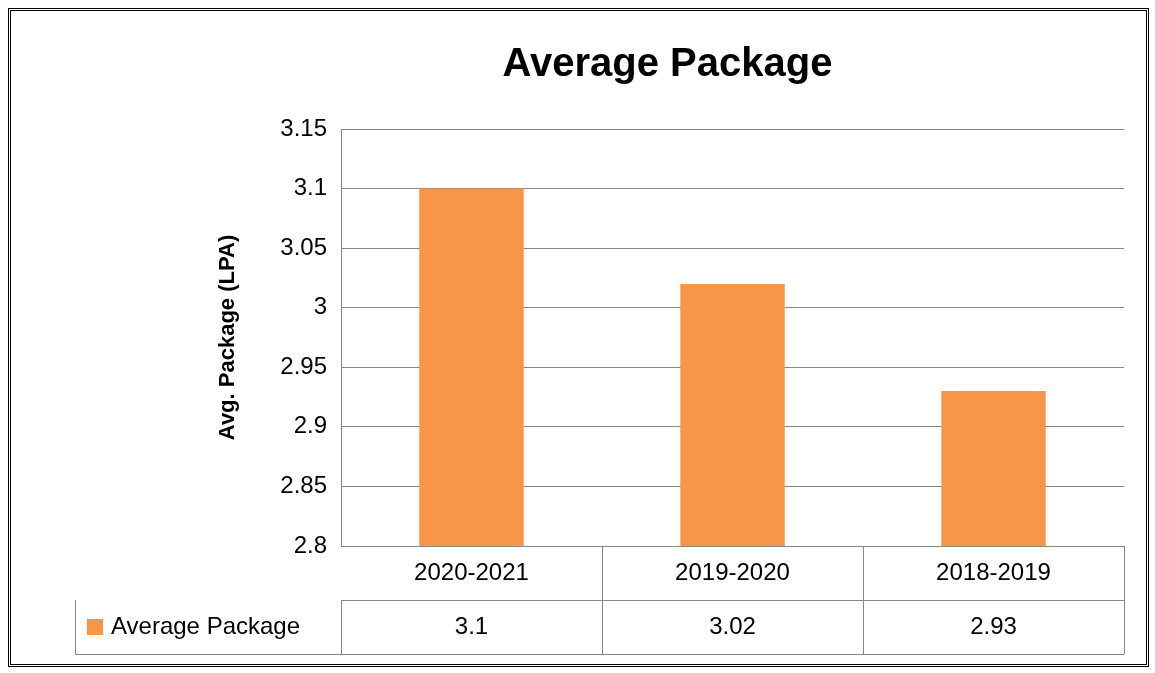 This screenshot has width=1155, height=673. I want to click on y-tick-label: 2.95, so click(303, 365).